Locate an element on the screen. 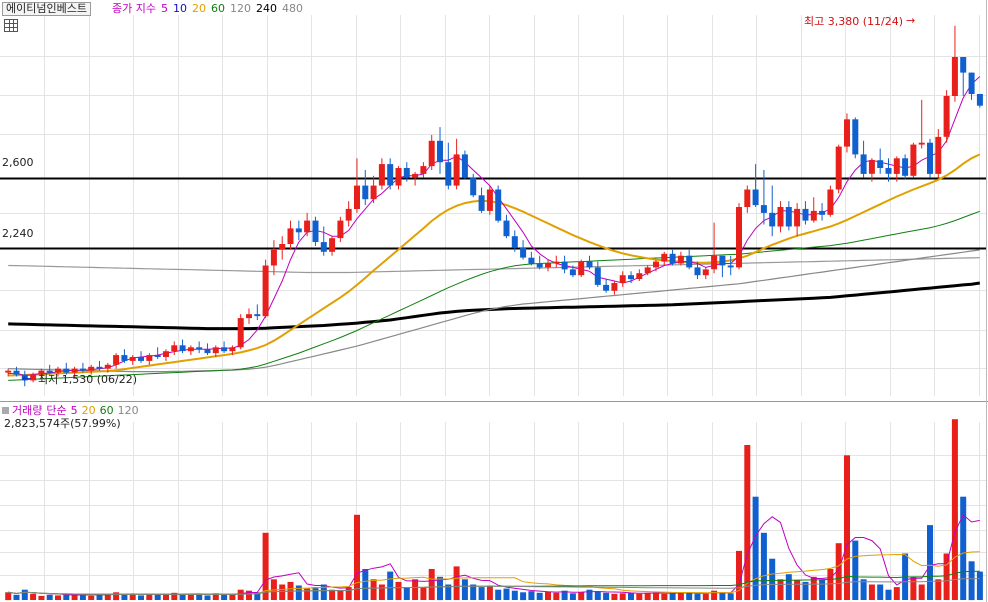 This screenshot has height=602, width=988. table-icon is located at coordinates (11, 25).